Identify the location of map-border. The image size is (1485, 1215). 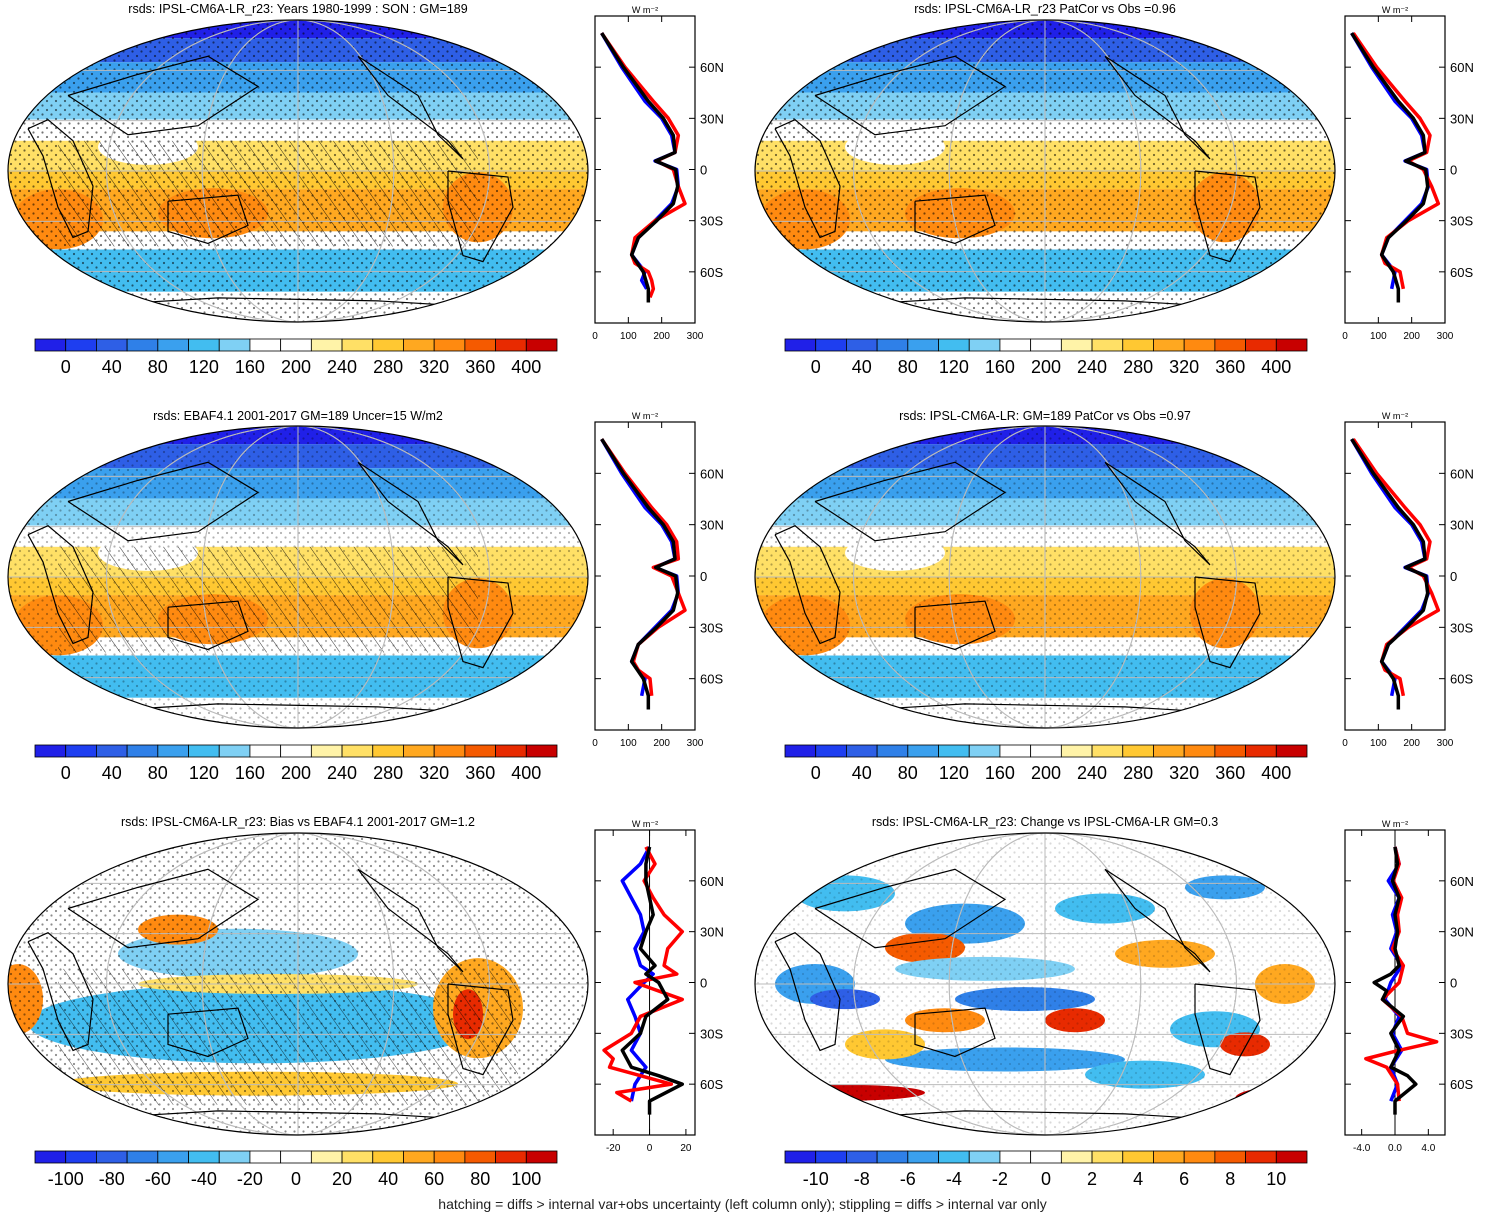
(1045, 984).